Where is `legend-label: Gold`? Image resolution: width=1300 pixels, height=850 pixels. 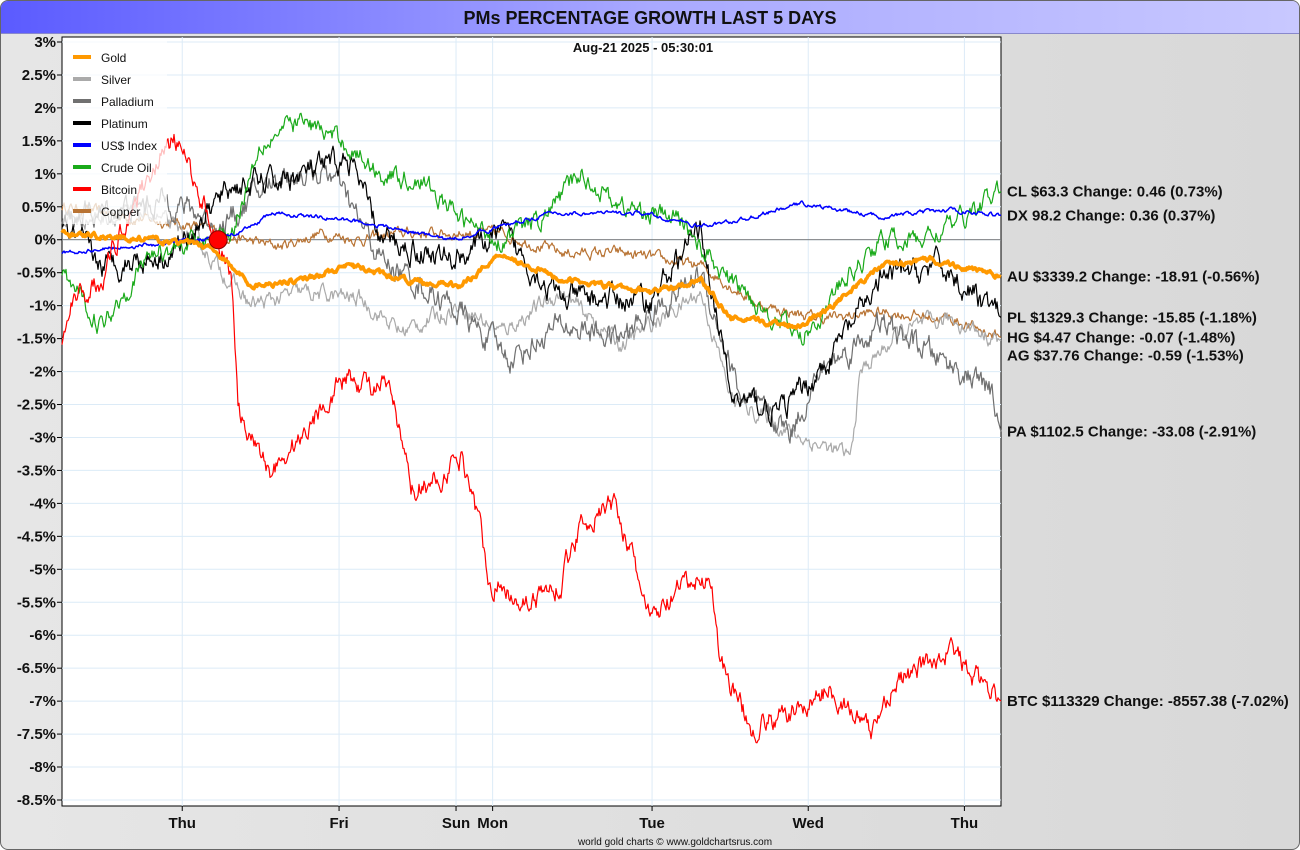 legend-label: Gold is located at coordinates (113, 58).